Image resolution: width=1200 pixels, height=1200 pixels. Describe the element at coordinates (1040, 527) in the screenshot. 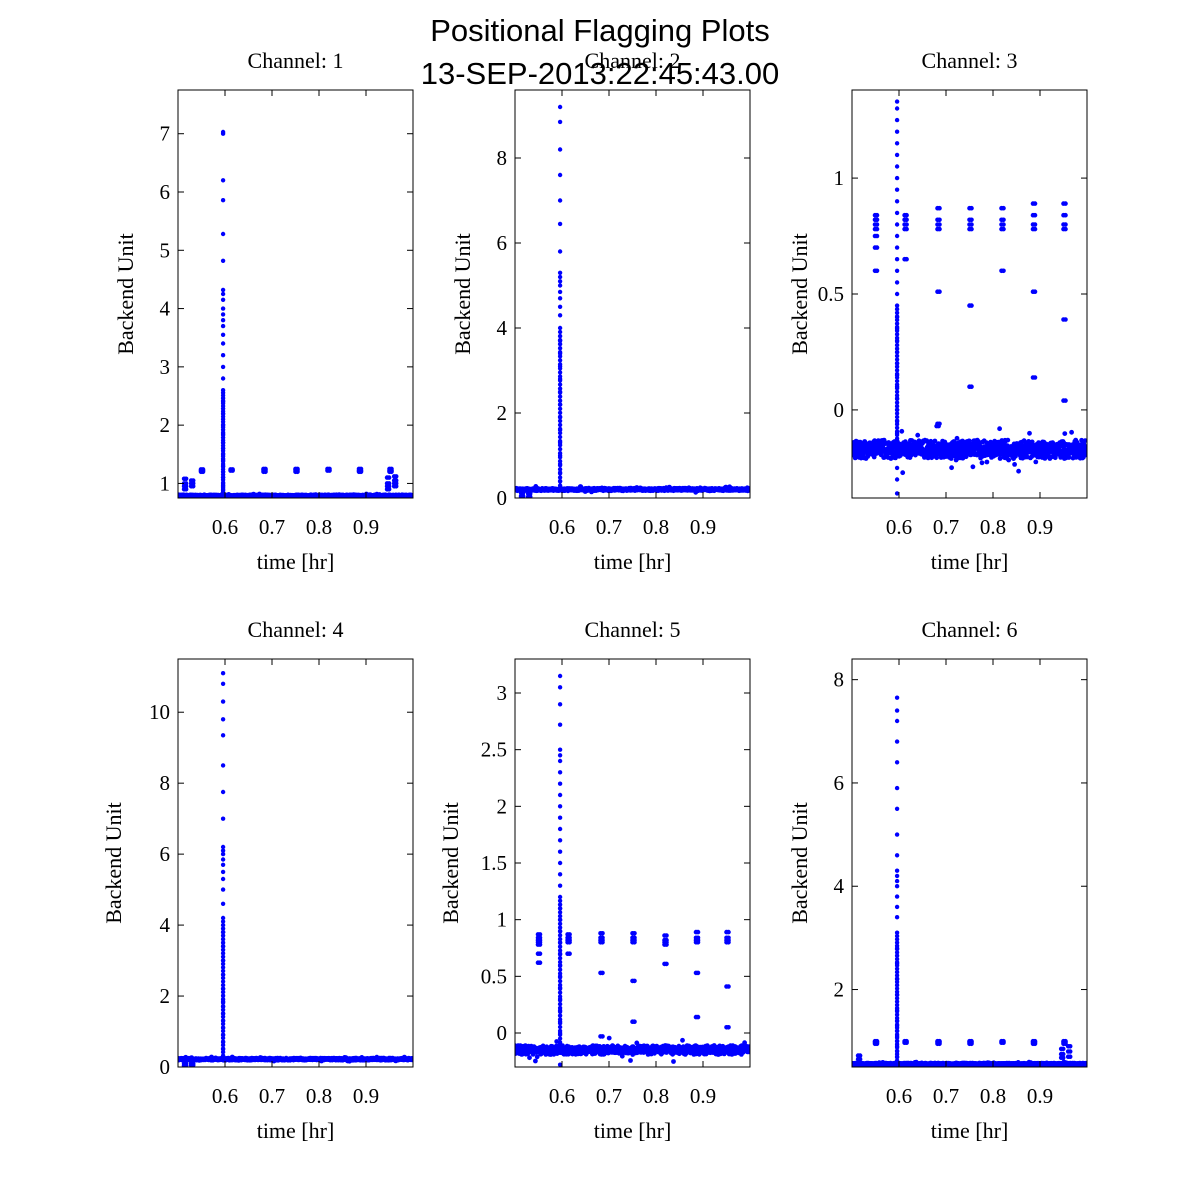

I see `x-tick-label: 0.9` at that location.